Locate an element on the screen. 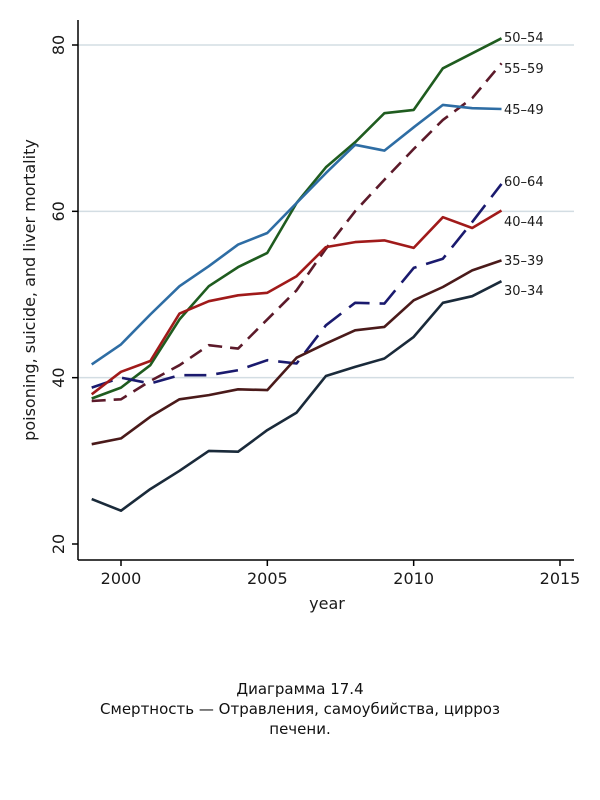  y-axis-title: poisoning, suicide, and liver mortality is located at coordinates (29, 290).